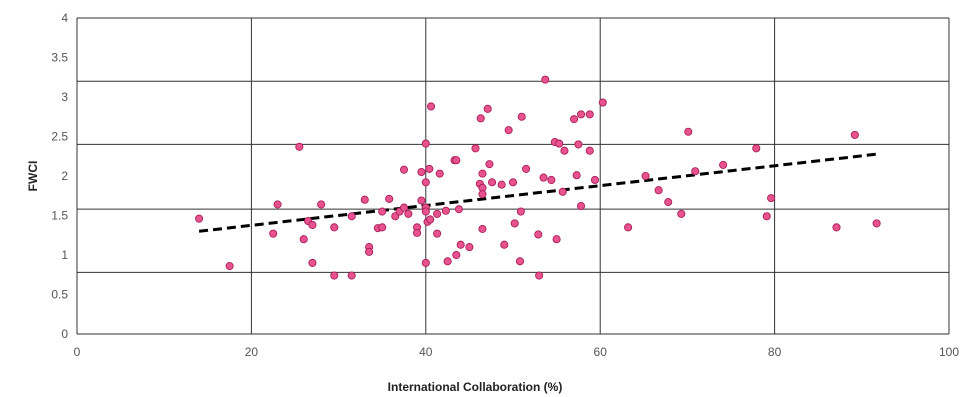 The image size is (963, 397). Describe the element at coordinates (33, 176) in the screenshot. I see `y-axis-title: FWCI` at that location.